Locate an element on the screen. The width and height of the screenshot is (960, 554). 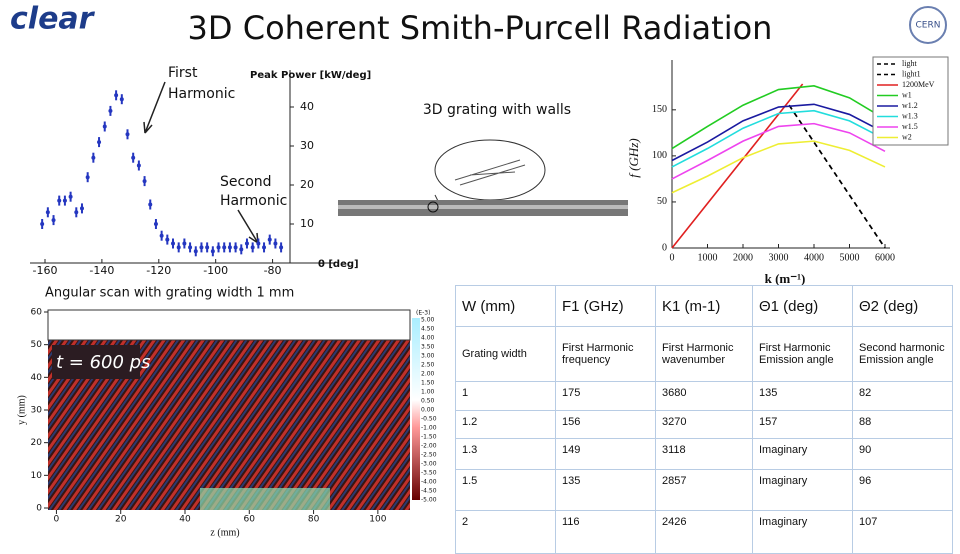
x-tick-label: 4000 is located at coordinates (814, 257).